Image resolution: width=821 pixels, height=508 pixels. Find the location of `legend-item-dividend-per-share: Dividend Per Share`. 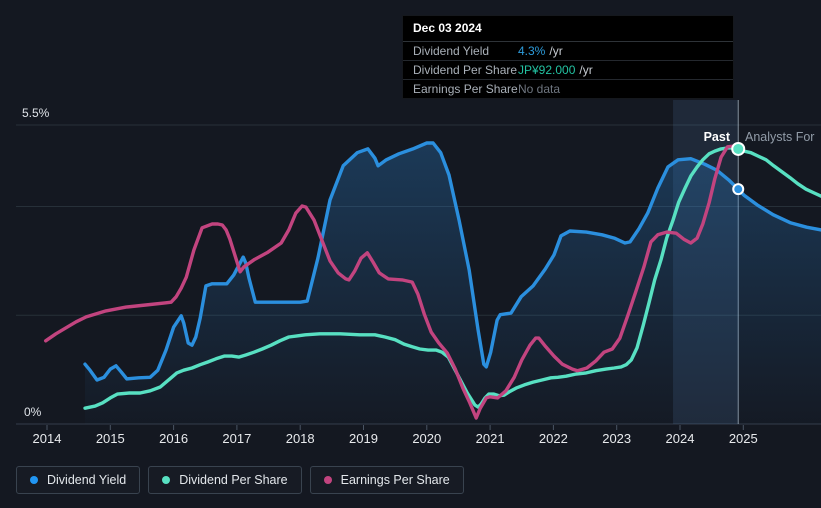

legend-item-dividend-per-share: Dividend Per Share is located at coordinates (225, 480).